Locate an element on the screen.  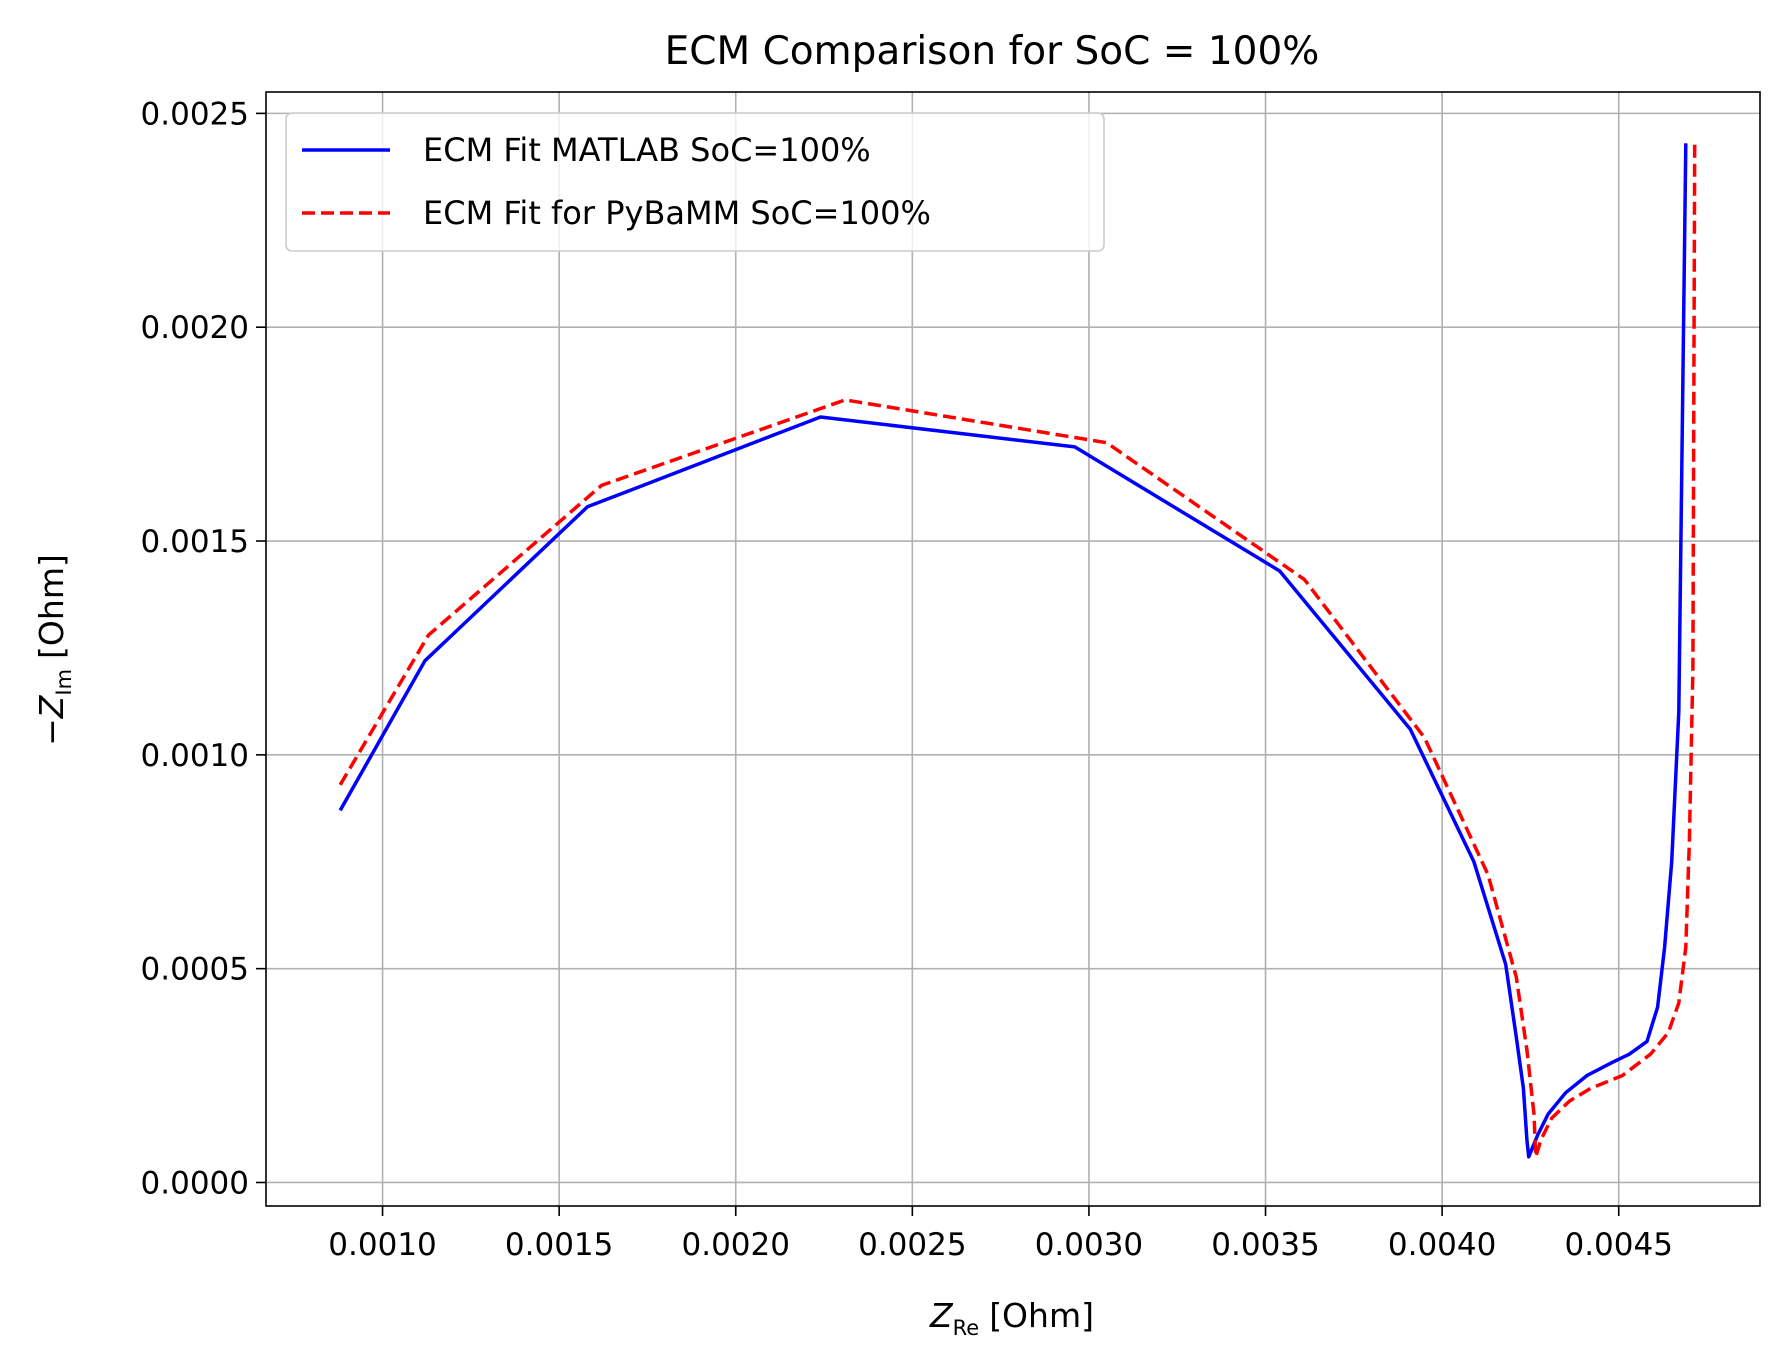
x-tick-label: 0.0035 is located at coordinates (1265, 1245).